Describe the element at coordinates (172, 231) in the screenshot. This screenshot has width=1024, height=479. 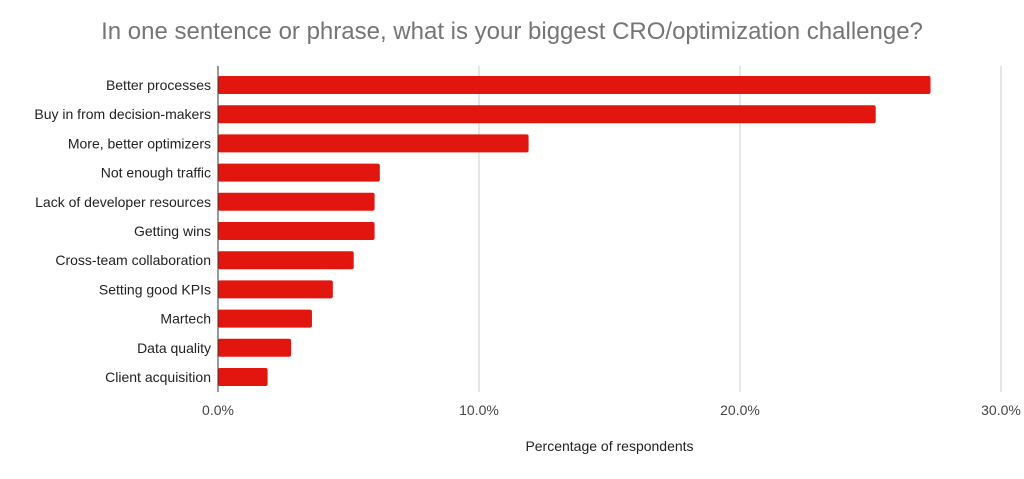
I see `category-label: Getting wins` at that location.